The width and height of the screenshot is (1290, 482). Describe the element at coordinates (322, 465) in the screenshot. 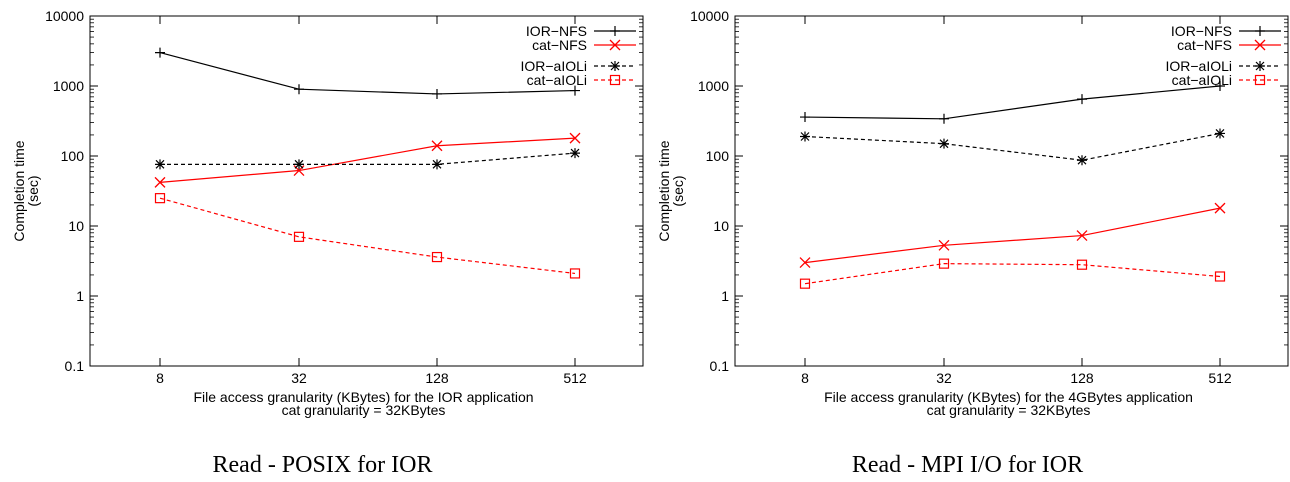

I see `chart-caption: Read - POSIX for IOR` at that location.